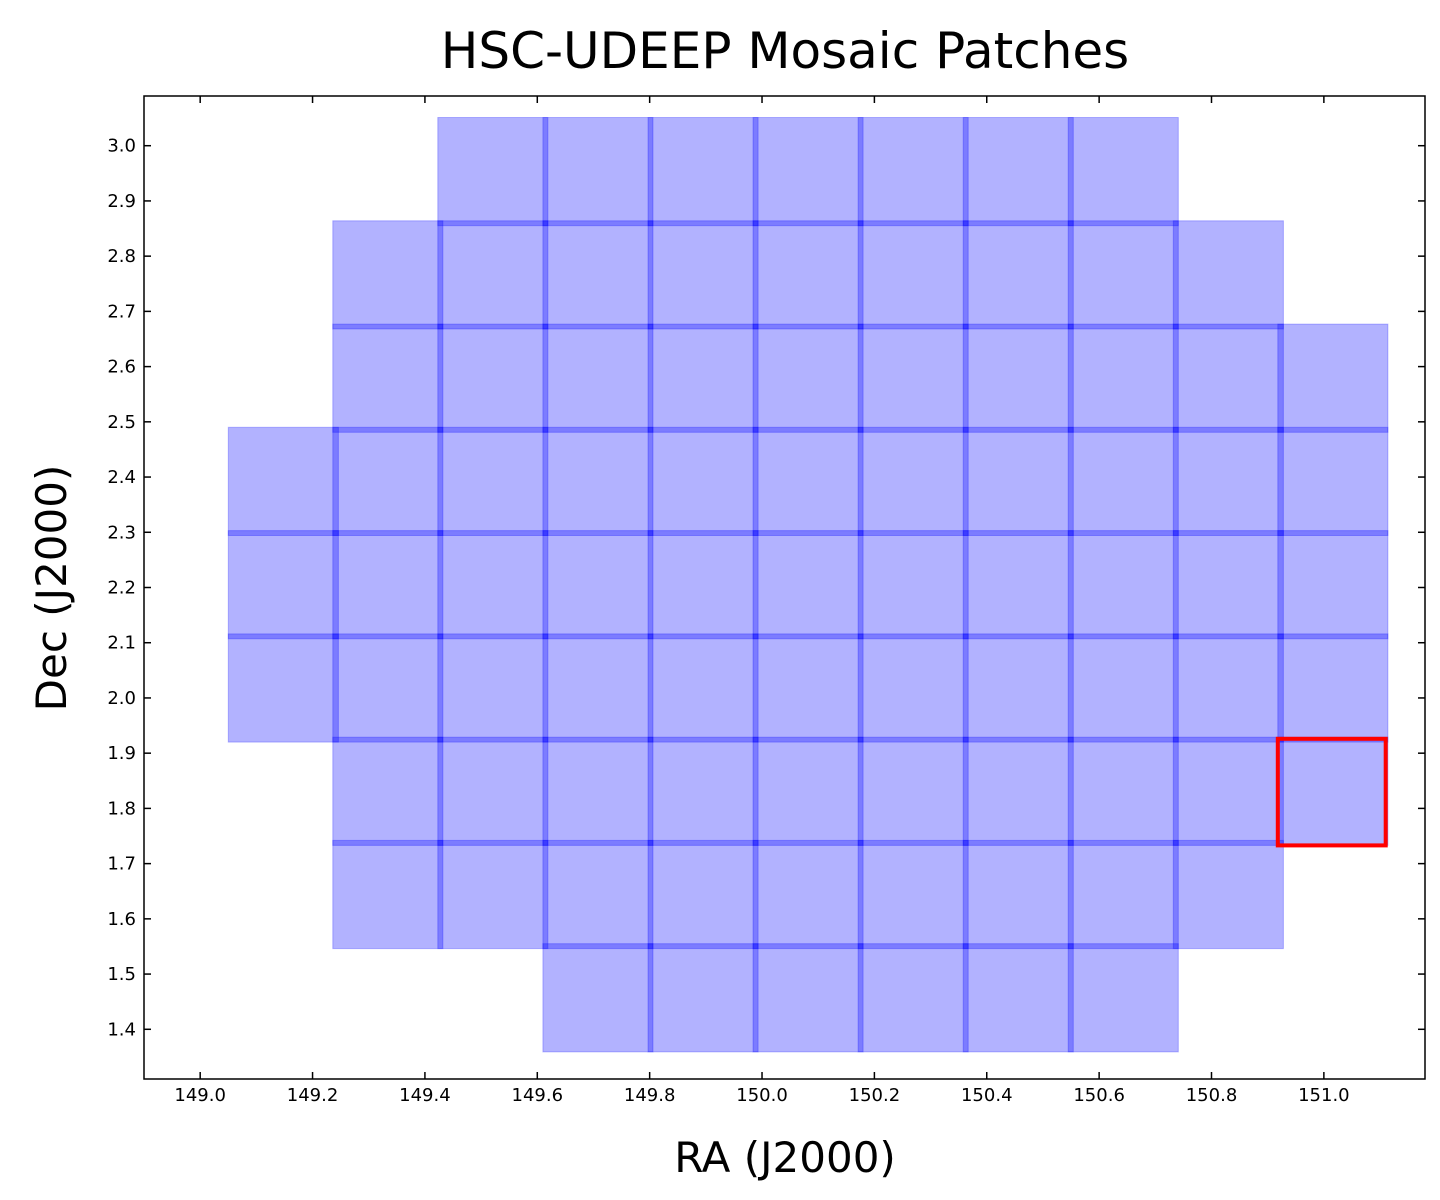  I want to click on y-tick-label: 2.8, so click(121, 256).